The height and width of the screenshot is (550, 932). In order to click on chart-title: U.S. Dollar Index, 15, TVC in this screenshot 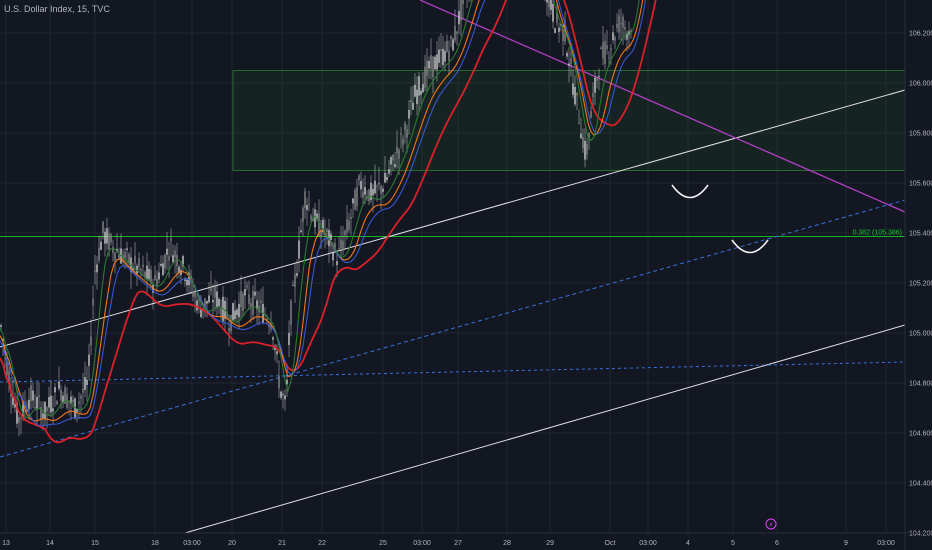, I will do `click(57, 9)`.